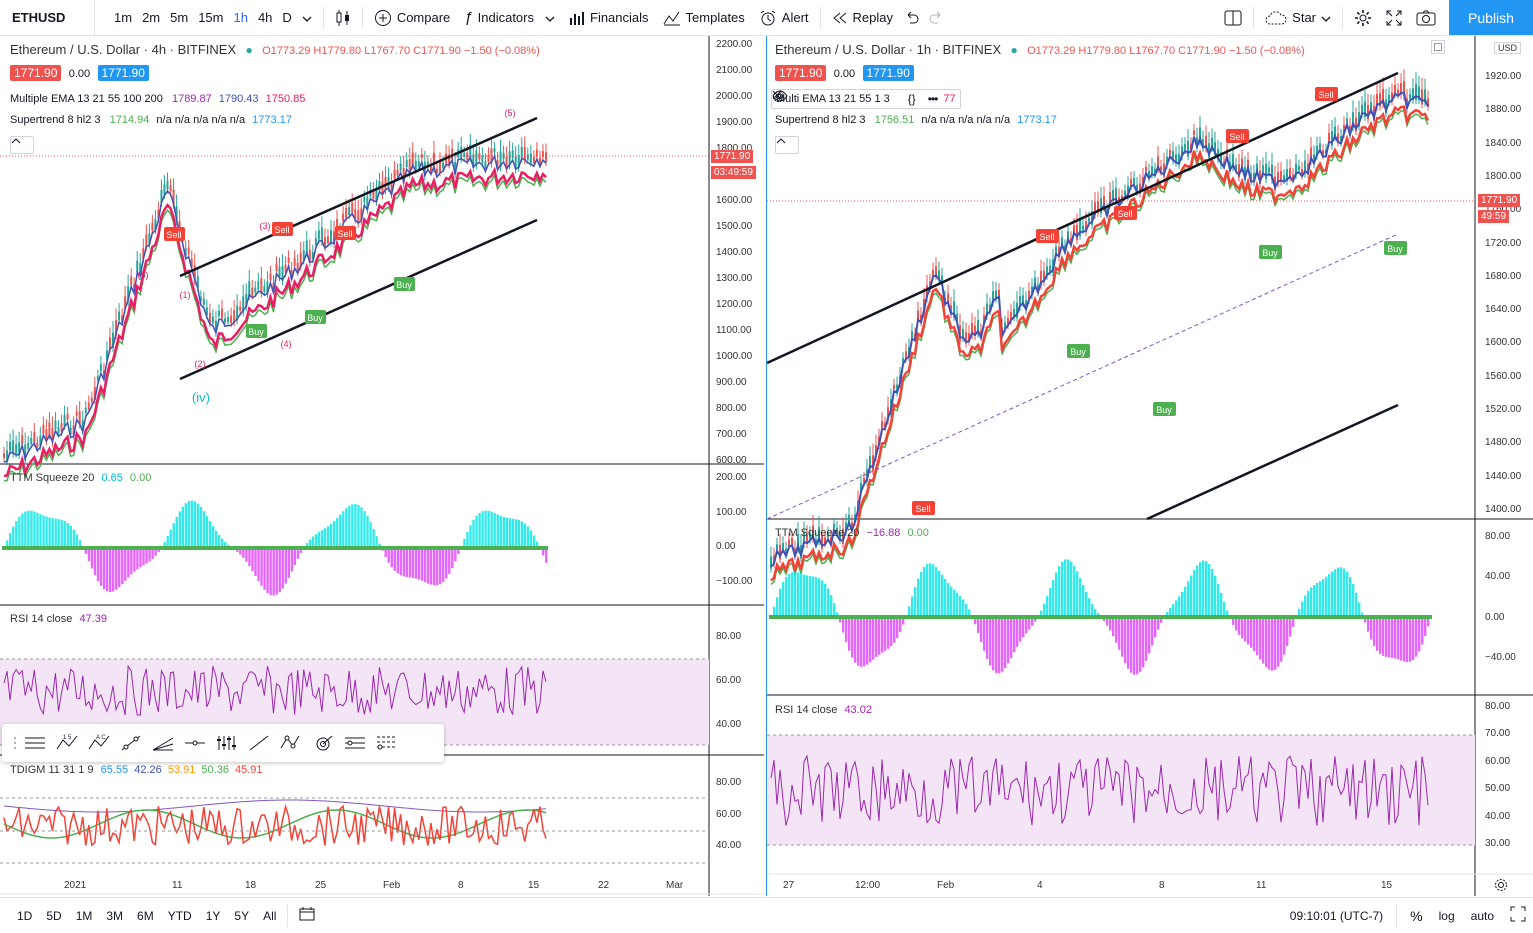 The width and height of the screenshot is (1533, 933). I want to click on log-toggle: log, so click(1447, 916).